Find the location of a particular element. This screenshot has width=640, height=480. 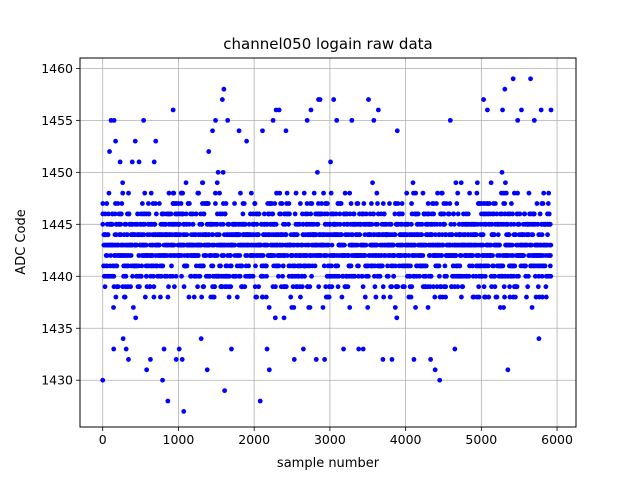

x-tick-label: 2000 is located at coordinates (254, 439).